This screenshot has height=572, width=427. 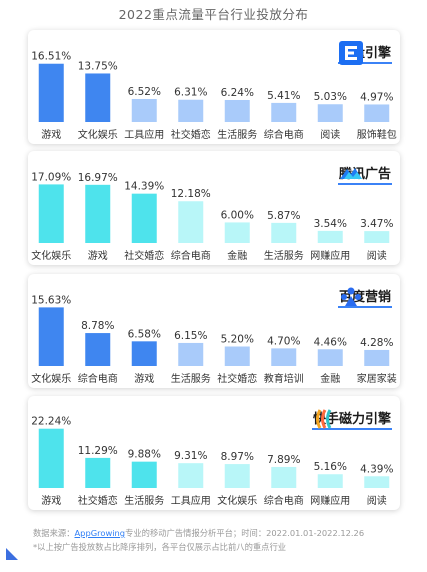 What do you see at coordinates (98, 451) in the screenshot?
I see `data-label: 11.29%` at bounding box center [98, 451].